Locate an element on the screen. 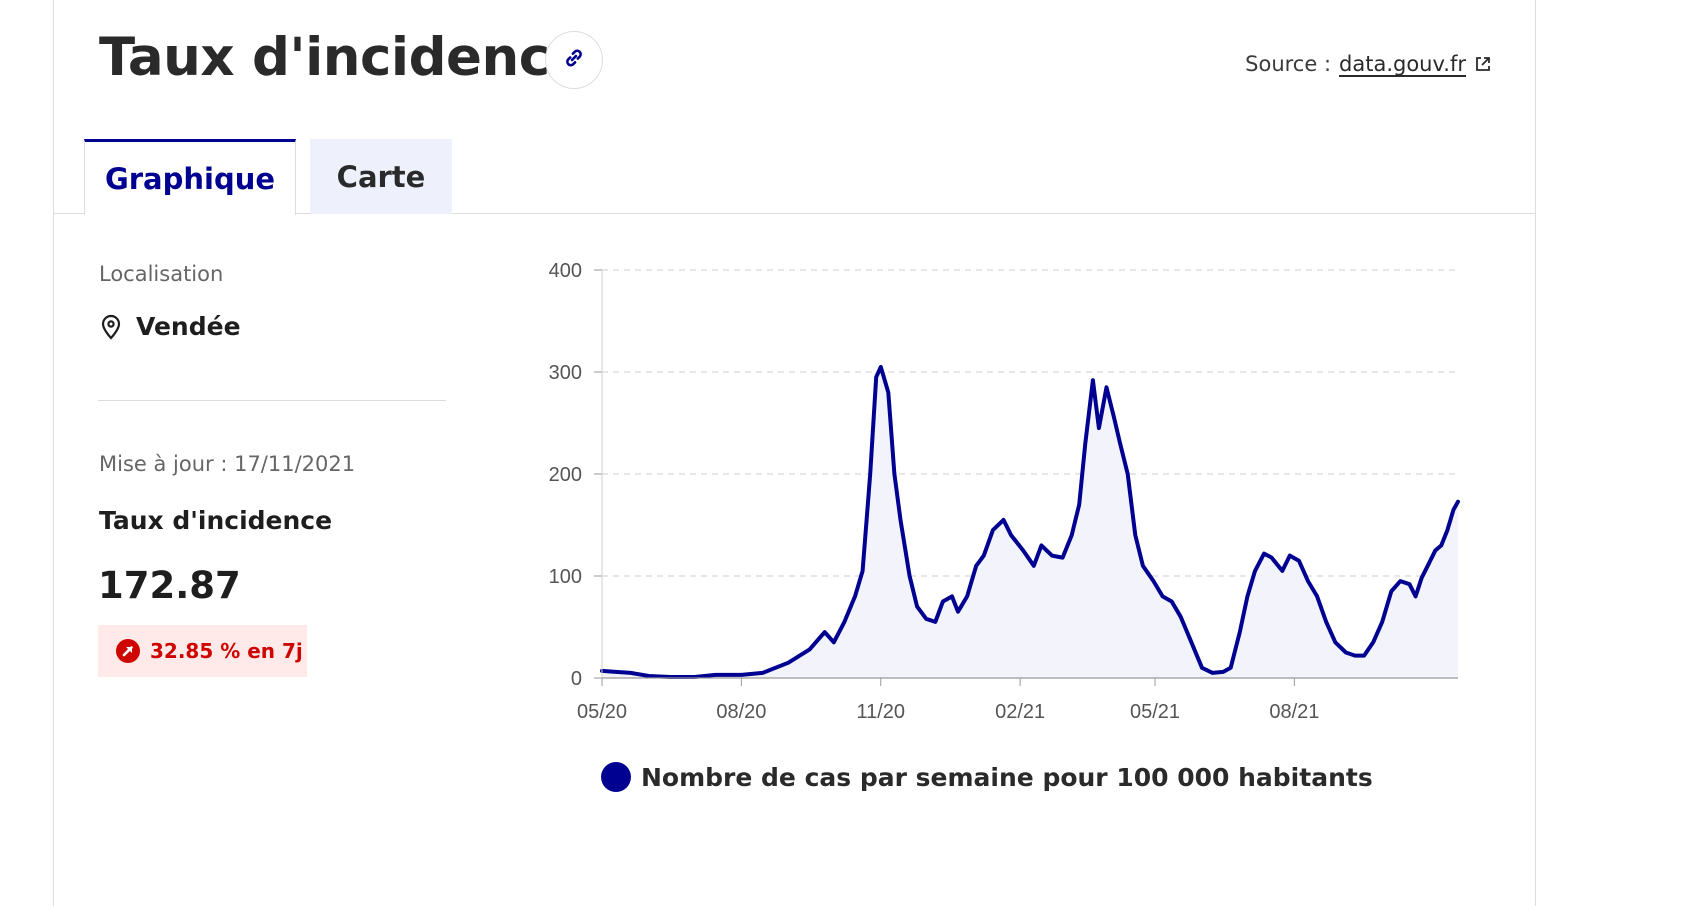  trend-badge: 32.85 % en 7j is located at coordinates (202, 651).